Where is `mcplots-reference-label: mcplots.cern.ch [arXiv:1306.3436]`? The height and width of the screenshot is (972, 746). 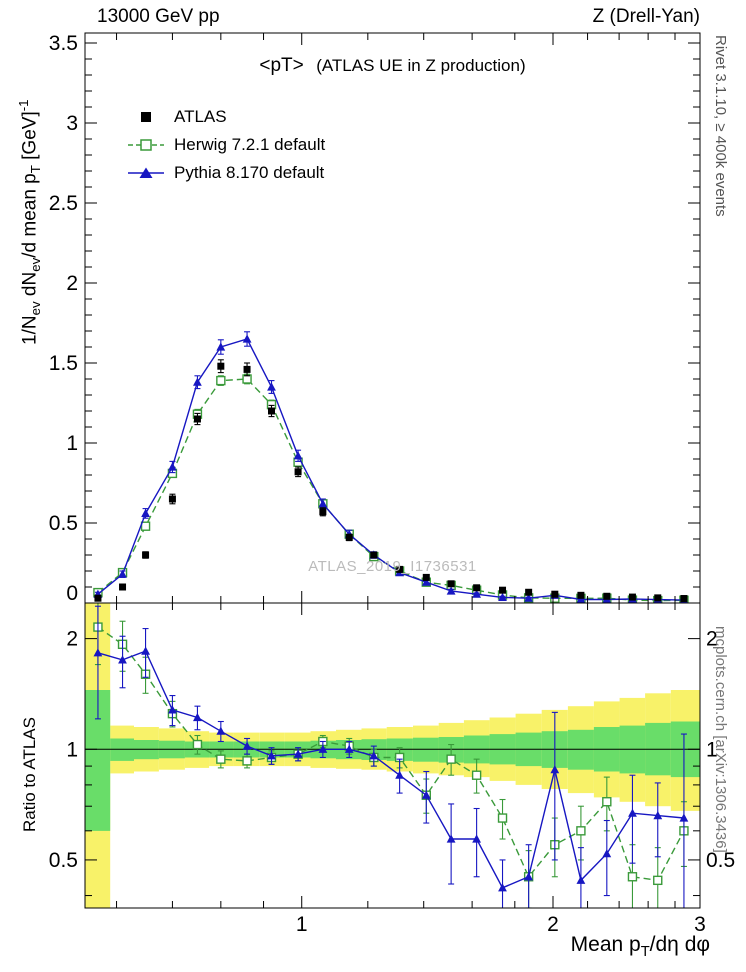
mcplots-reference-label: mcplots.cern.ch [arXiv:1306.3436] is located at coordinates (720, 739).